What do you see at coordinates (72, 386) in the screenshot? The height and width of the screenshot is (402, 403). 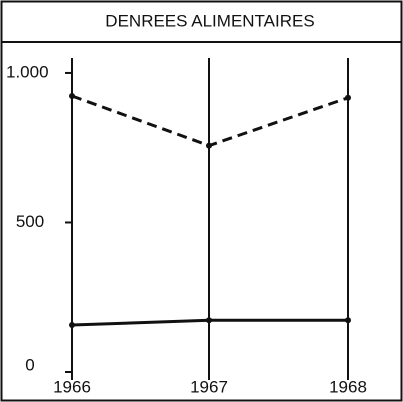 I see `x-tick-label: 1966` at bounding box center [72, 386].